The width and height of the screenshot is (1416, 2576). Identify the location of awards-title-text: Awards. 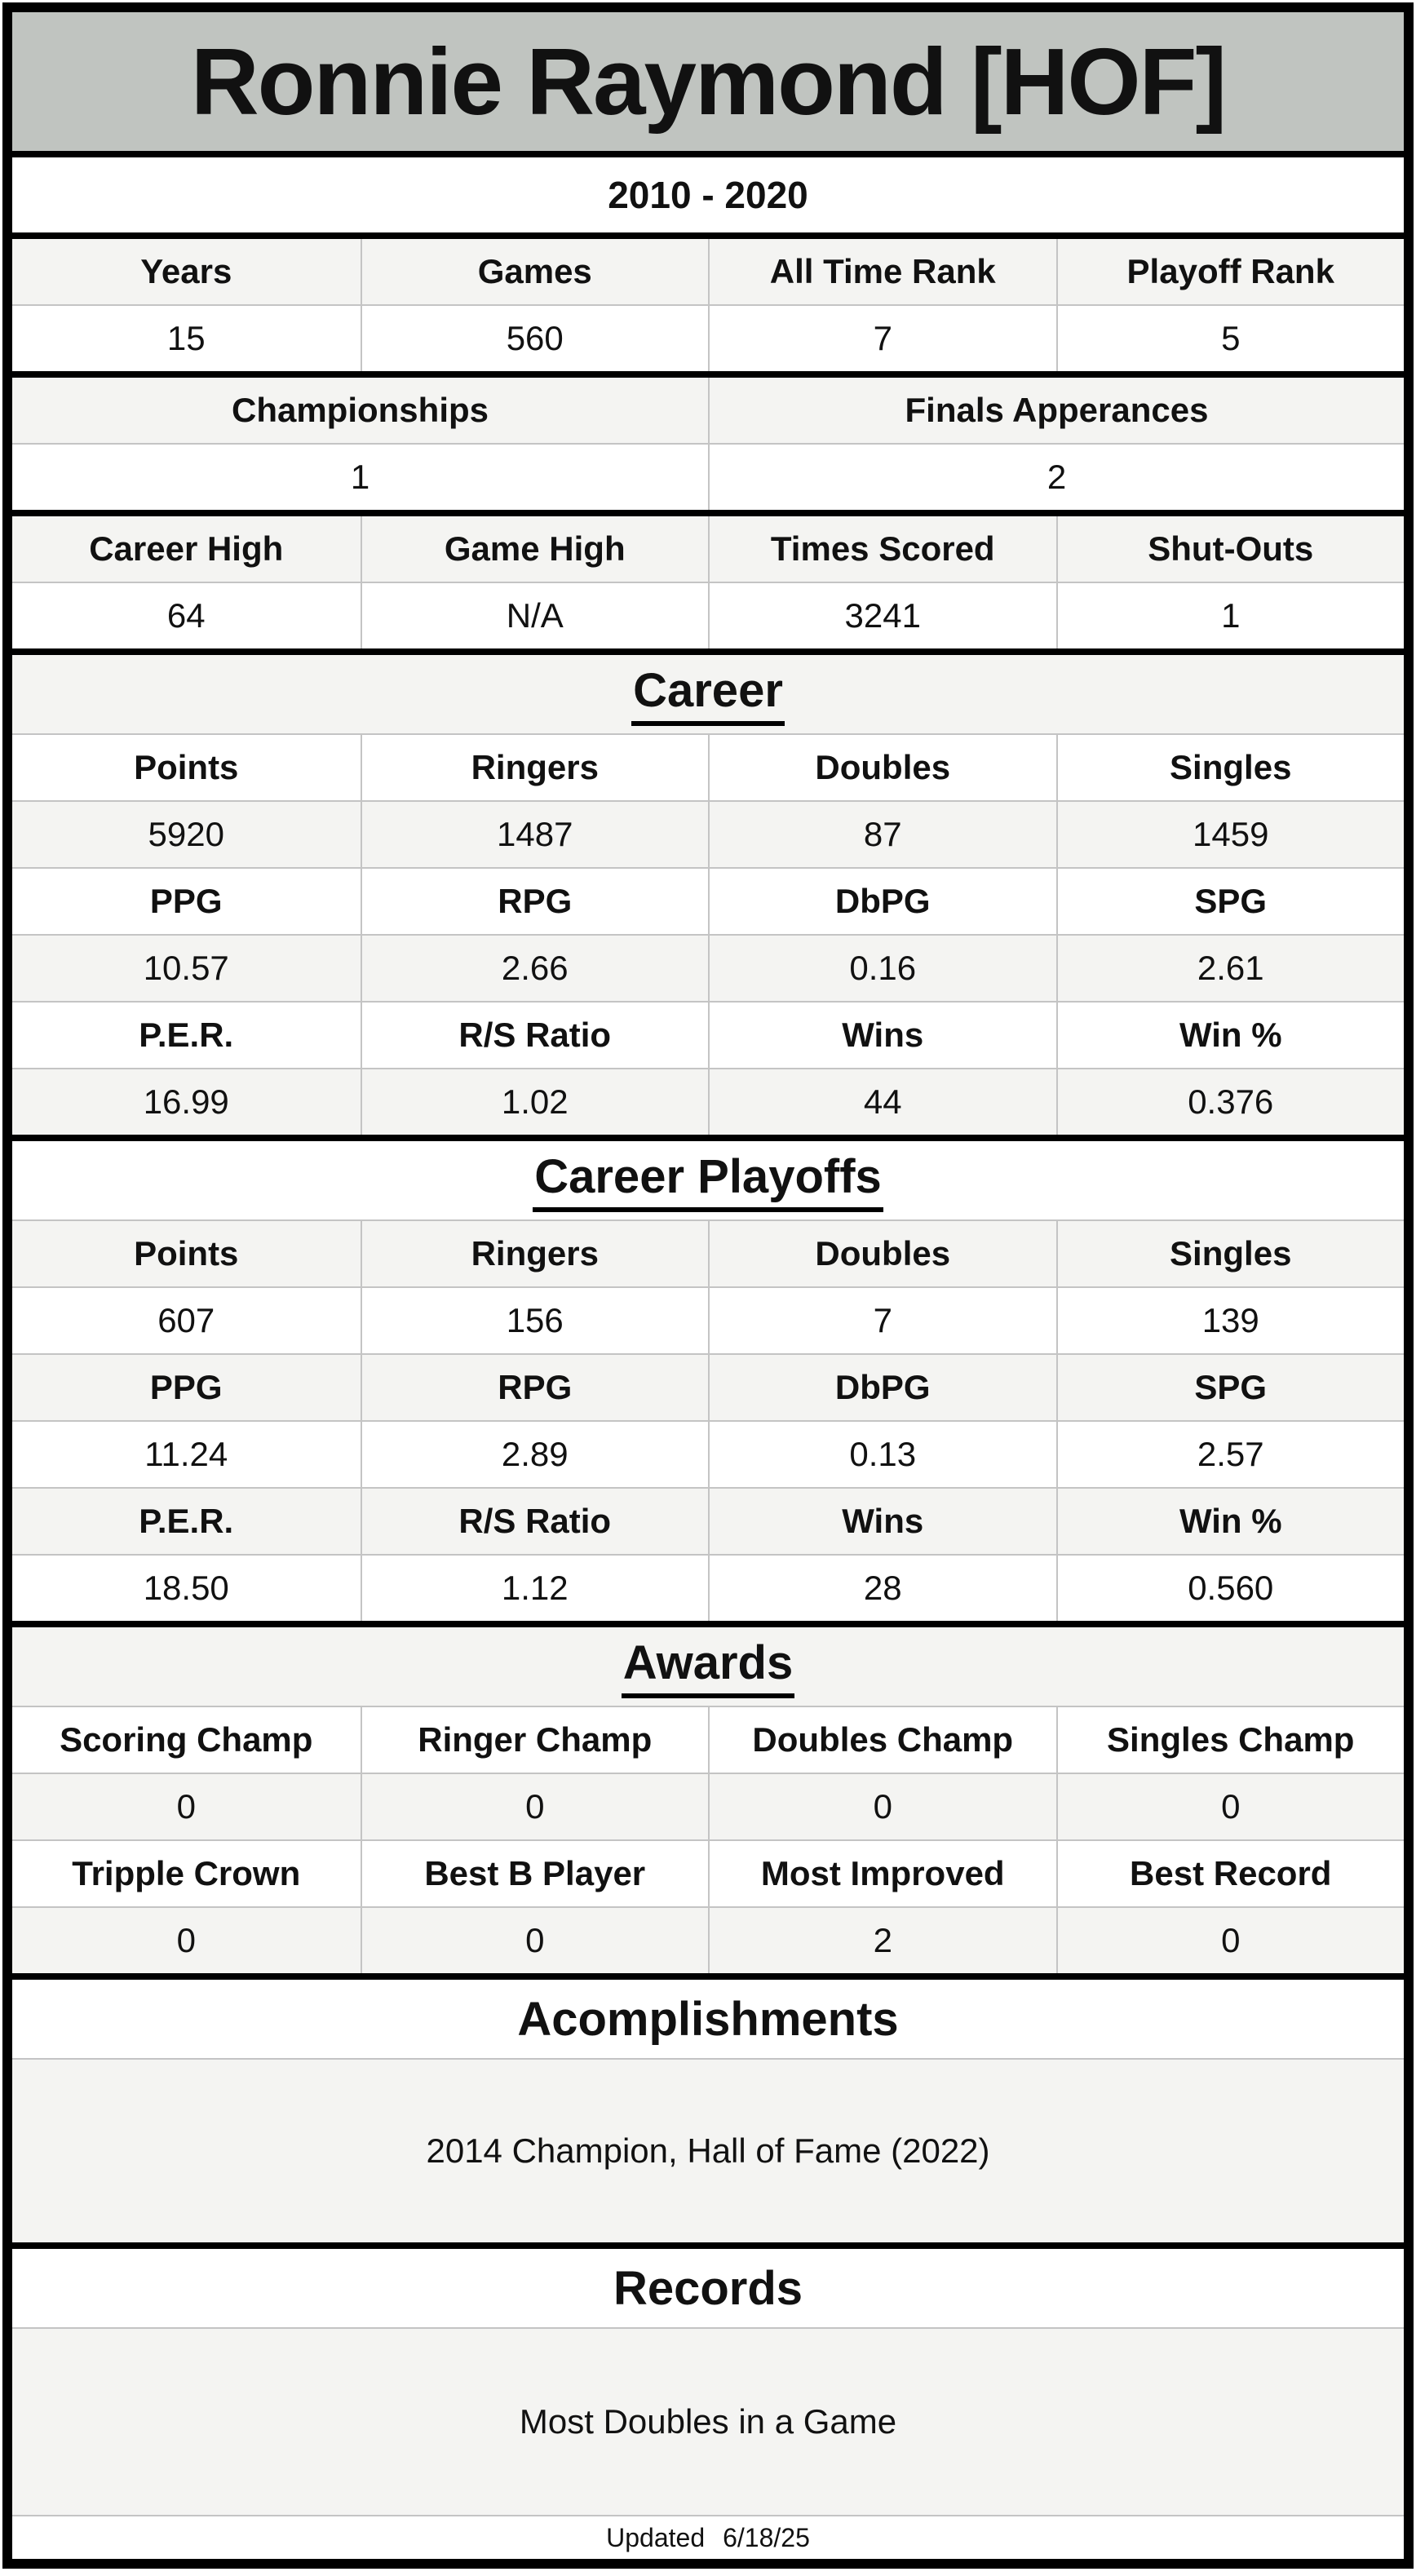
(708, 1666).